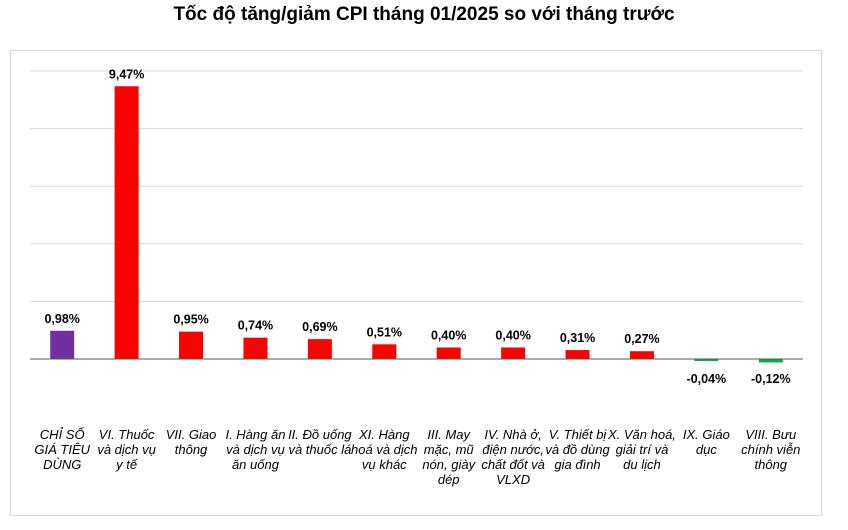 The image size is (848, 530). I want to click on category-label: I. Hàng ăn và dịch vụ ăn uống, so click(255, 449).